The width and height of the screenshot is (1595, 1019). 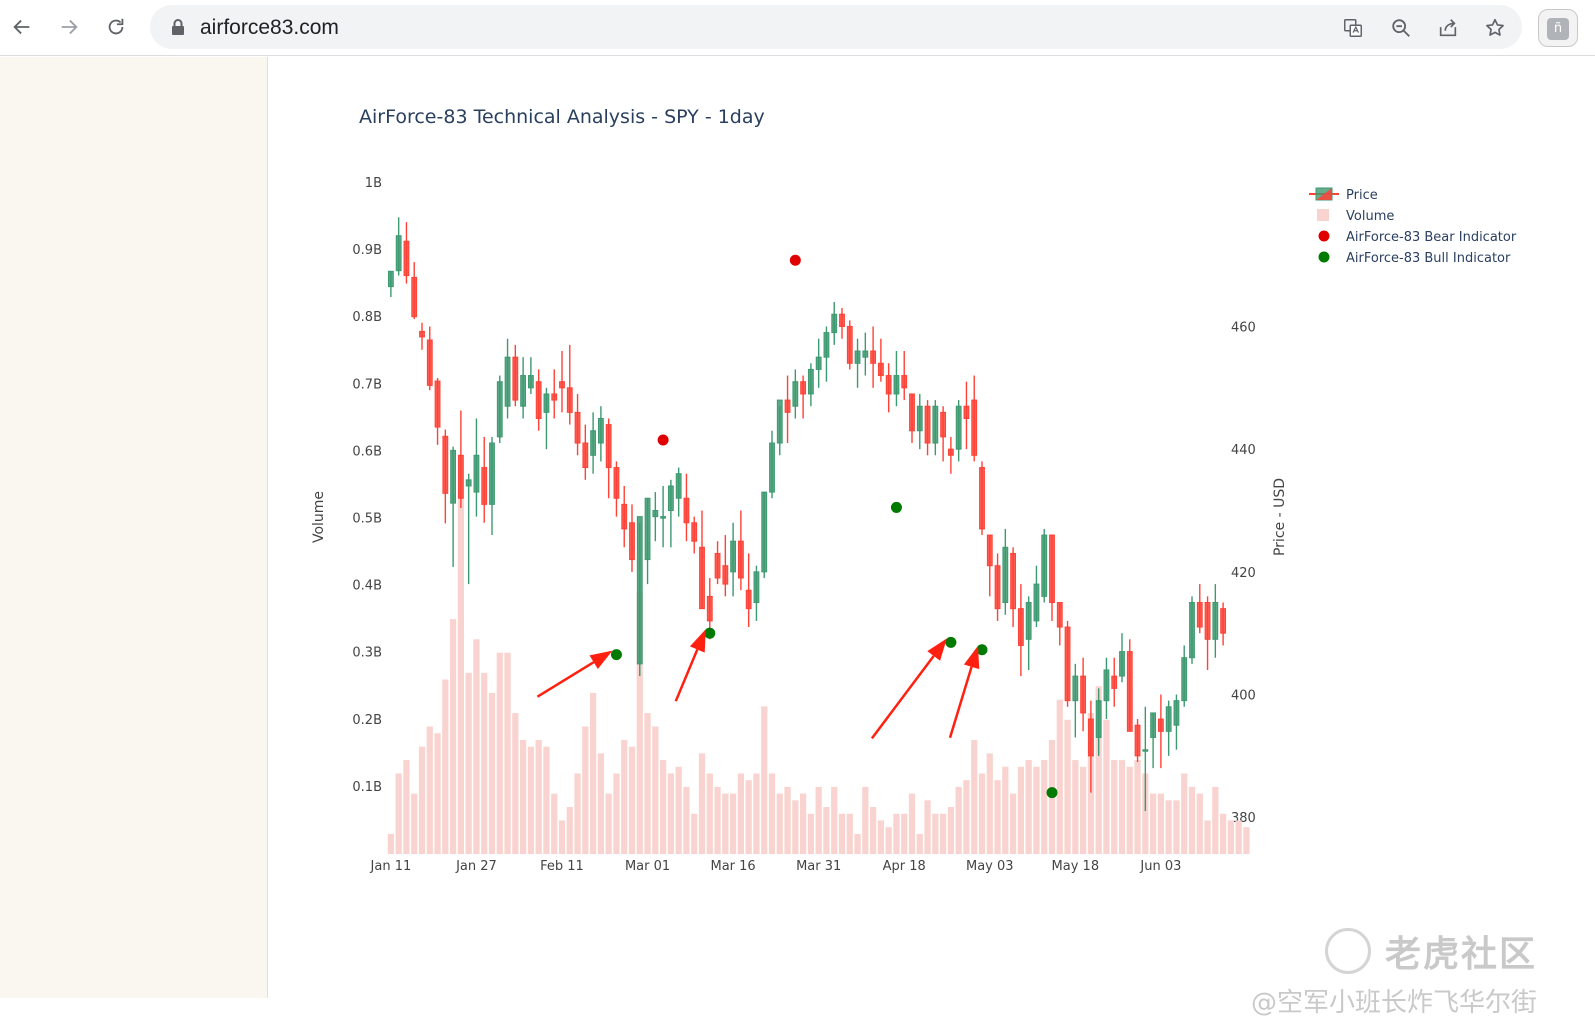 What do you see at coordinates (116, 27) in the screenshot?
I see `reload-button` at bounding box center [116, 27].